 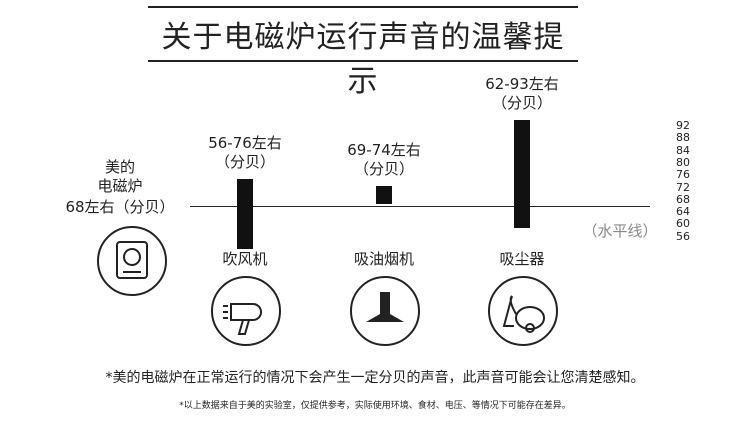 I want to click on y-tick-label: 92, so click(x=683, y=125).